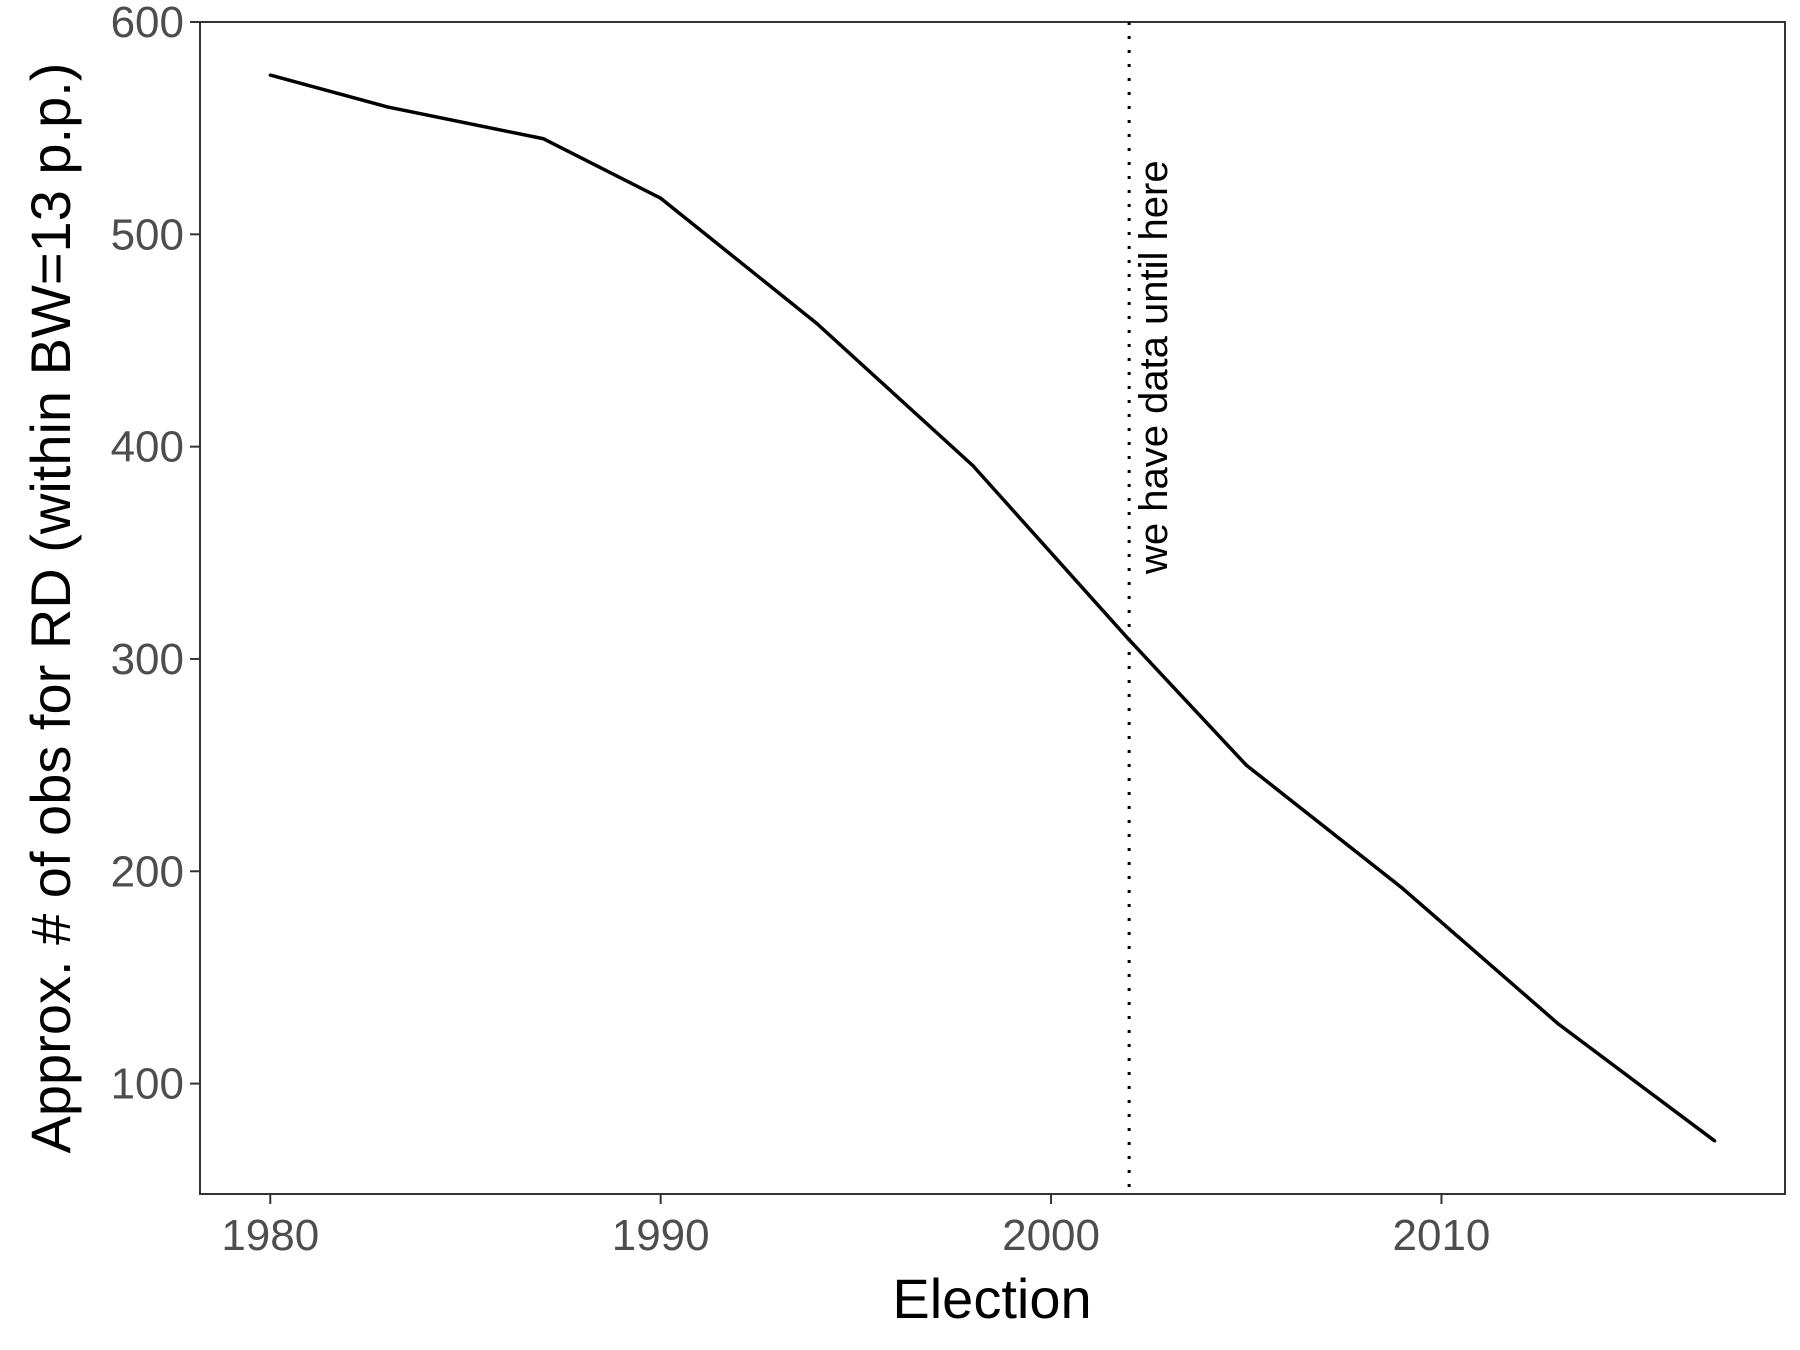 The width and height of the screenshot is (1800, 1350). I want to click on y-tick-label: 200, so click(147, 871).